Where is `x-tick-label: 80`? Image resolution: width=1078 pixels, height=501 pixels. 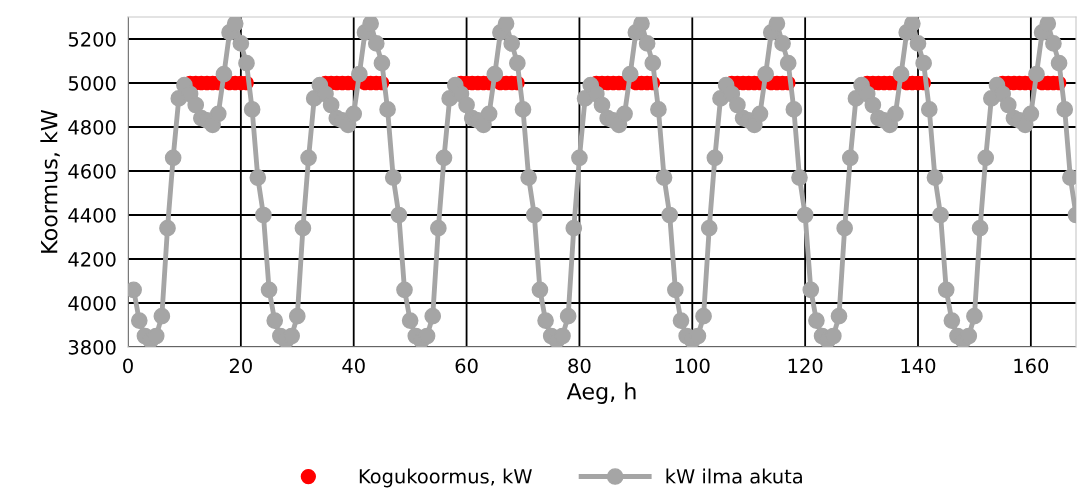 x-tick-label: 80 is located at coordinates (579, 366).